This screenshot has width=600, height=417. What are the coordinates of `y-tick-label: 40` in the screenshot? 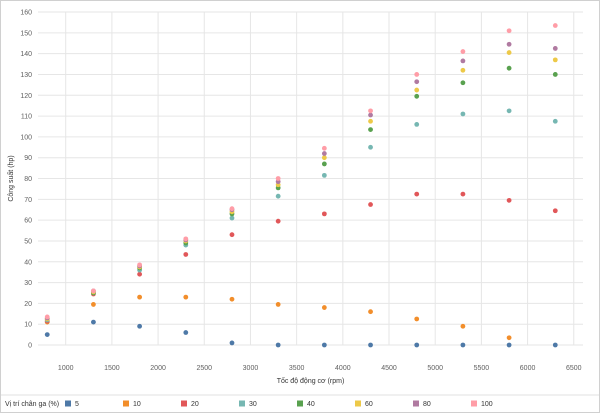 It's located at (28, 262).